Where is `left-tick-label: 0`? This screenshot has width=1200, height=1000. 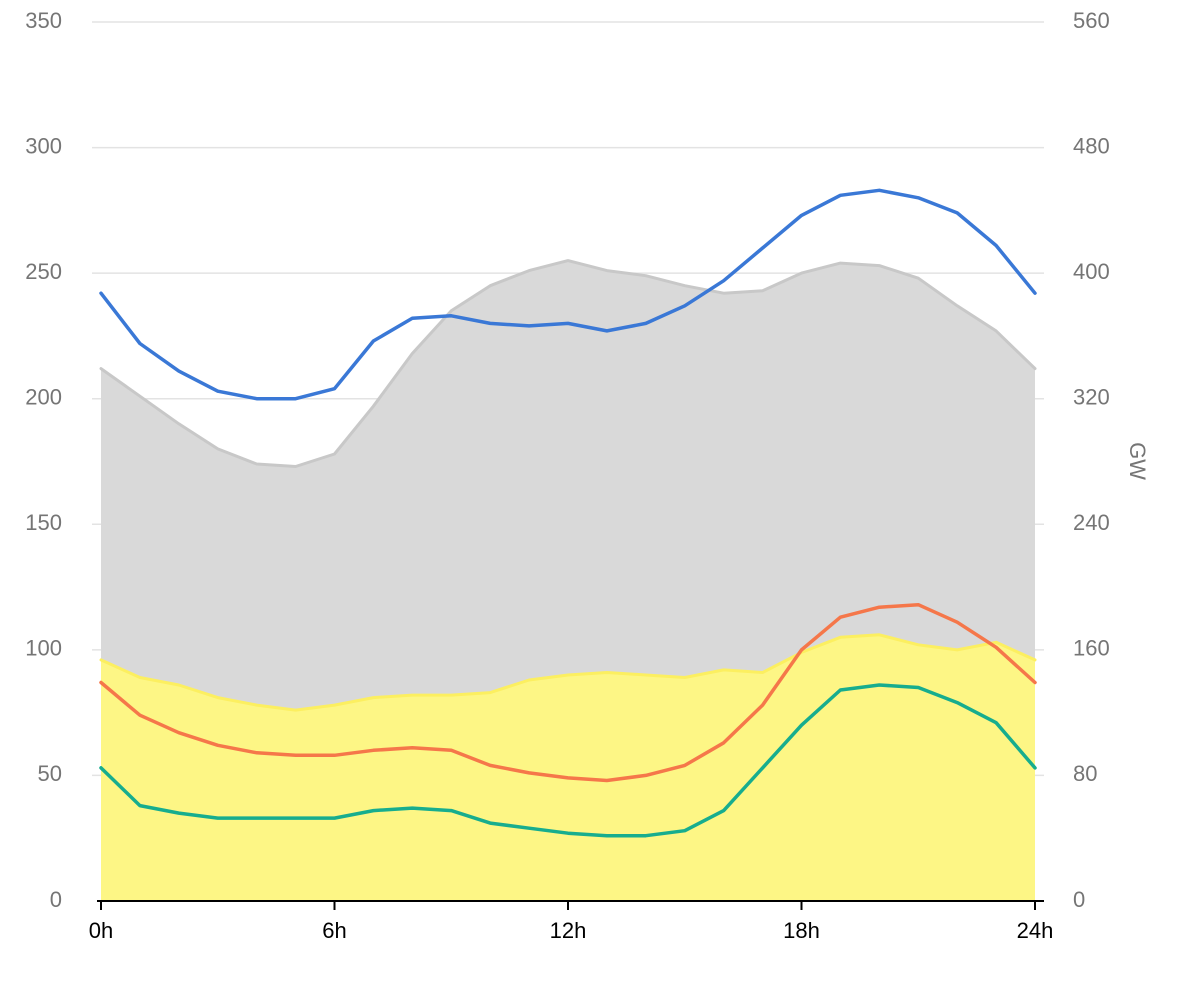 left-tick-label: 0 is located at coordinates (56, 899).